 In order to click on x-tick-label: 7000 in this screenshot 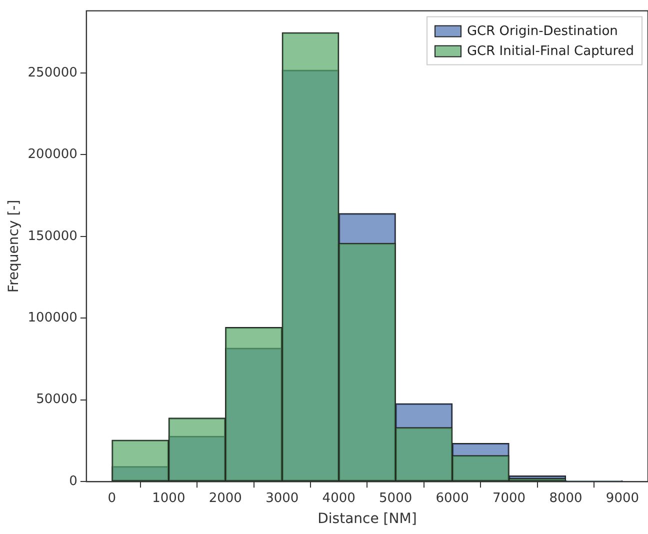, I will do `click(509, 498)`.